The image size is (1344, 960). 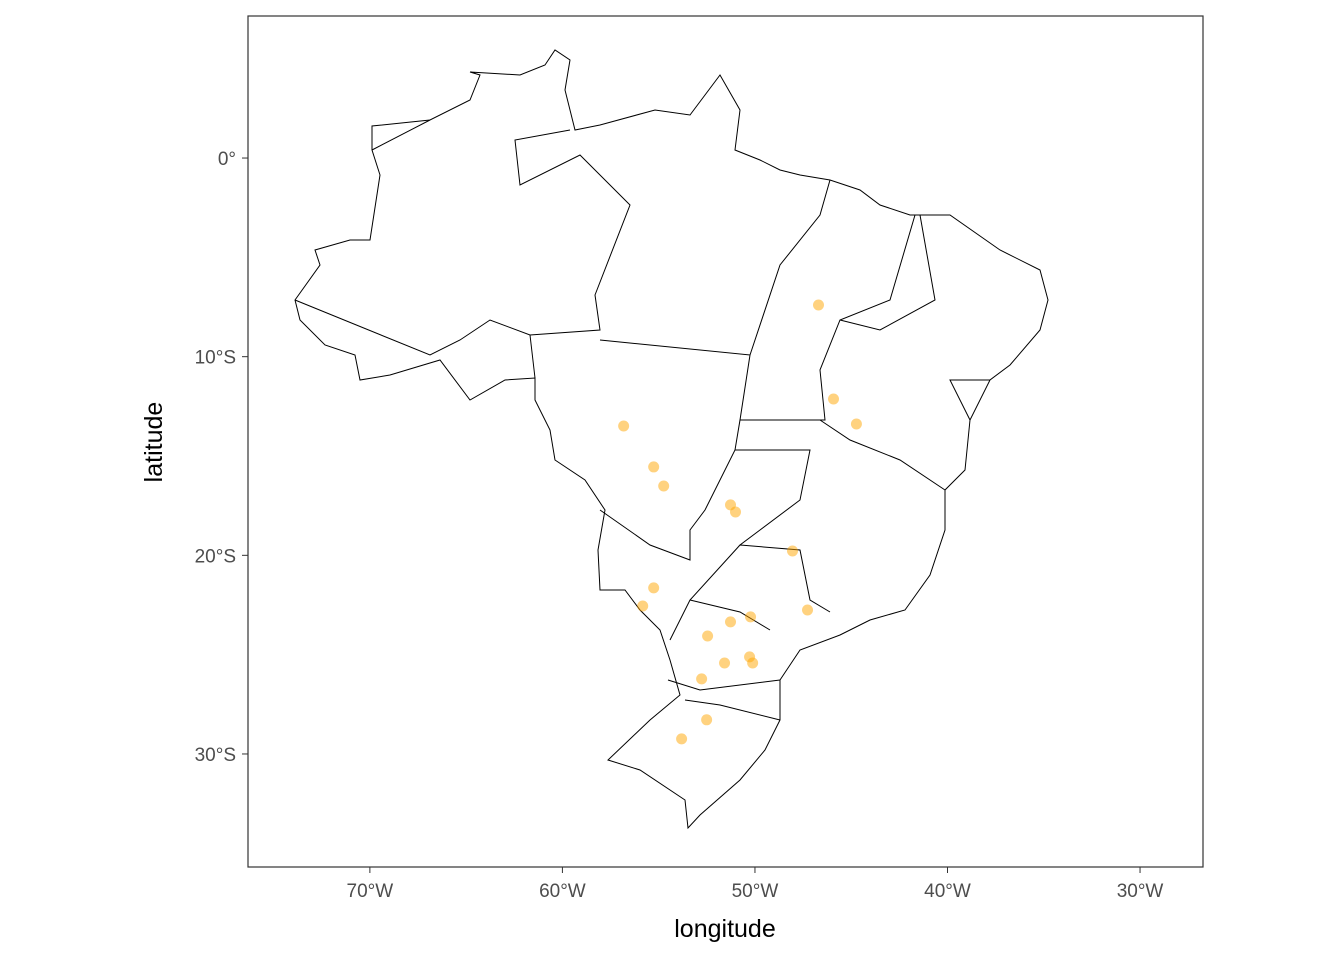 I want to click on x-axis-title: longitude, so click(x=724, y=929).